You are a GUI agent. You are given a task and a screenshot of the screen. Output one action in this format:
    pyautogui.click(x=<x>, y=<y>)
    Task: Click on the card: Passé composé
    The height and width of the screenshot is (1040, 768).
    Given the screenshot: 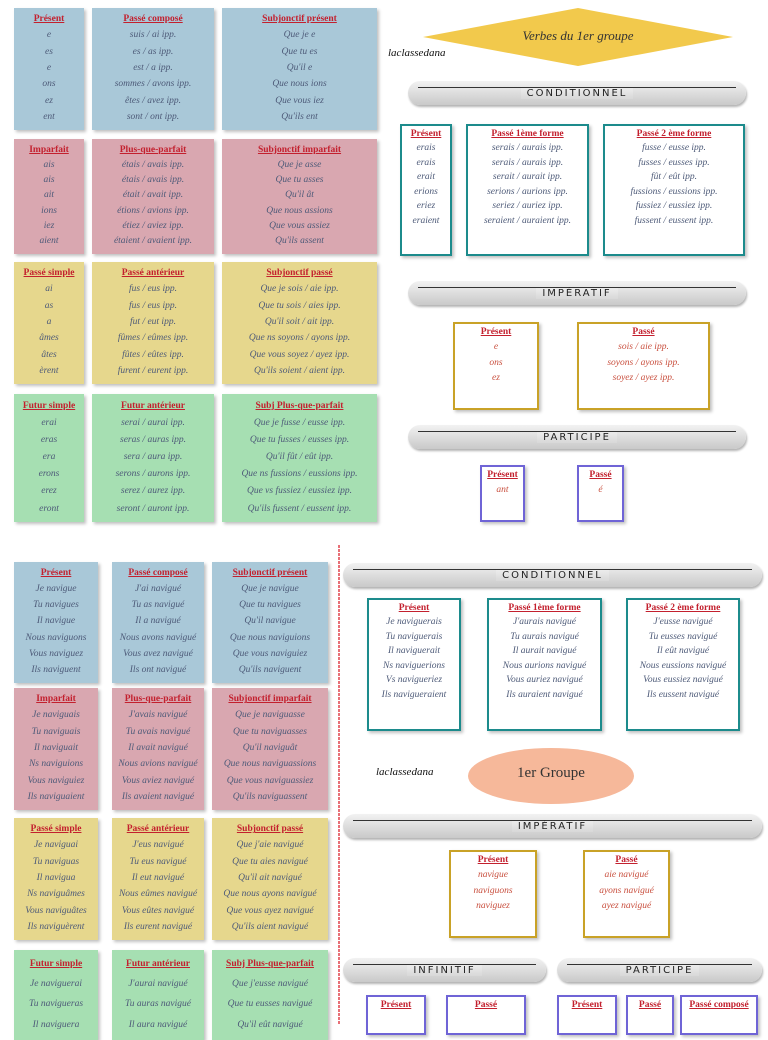 What is the action you would take?
    pyautogui.click(x=719, y=1015)
    